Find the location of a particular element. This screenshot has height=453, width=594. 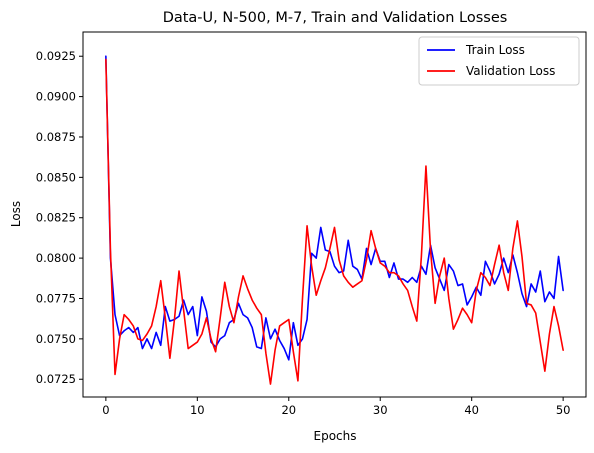

x-tick-label: 10 is located at coordinates (197, 410).